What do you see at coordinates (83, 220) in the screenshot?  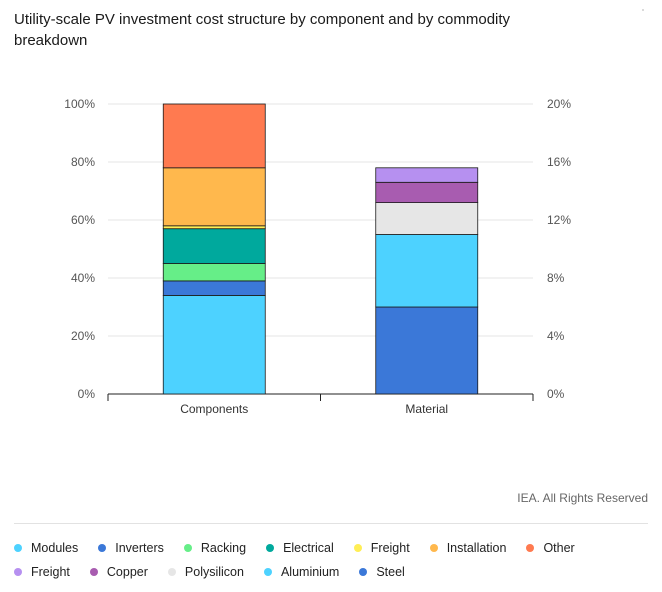 I see `left-tick-label: 60%` at bounding box center [83, 220].